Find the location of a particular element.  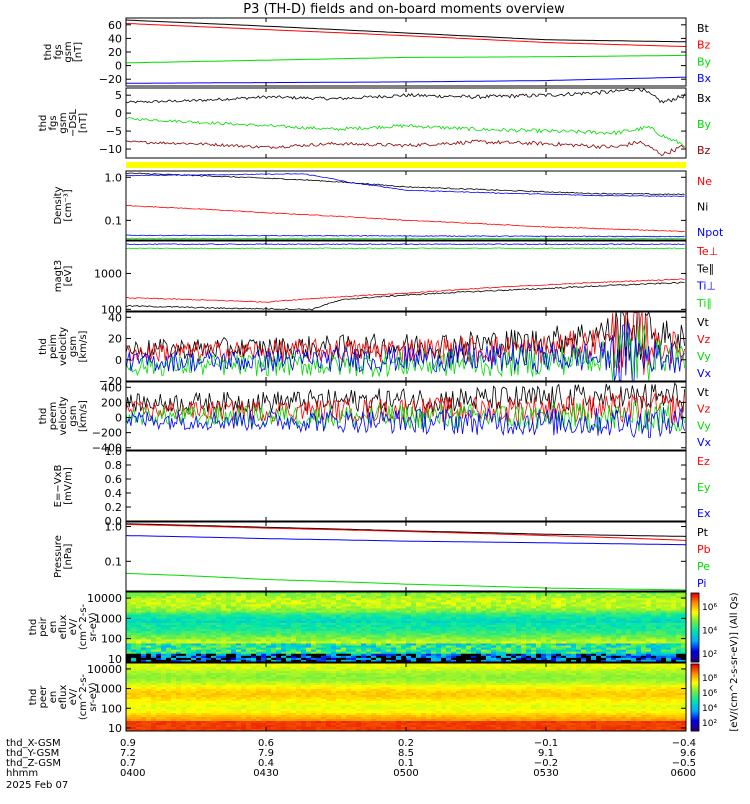

y-tick-label: 400 is located at coordinates (111, 387).